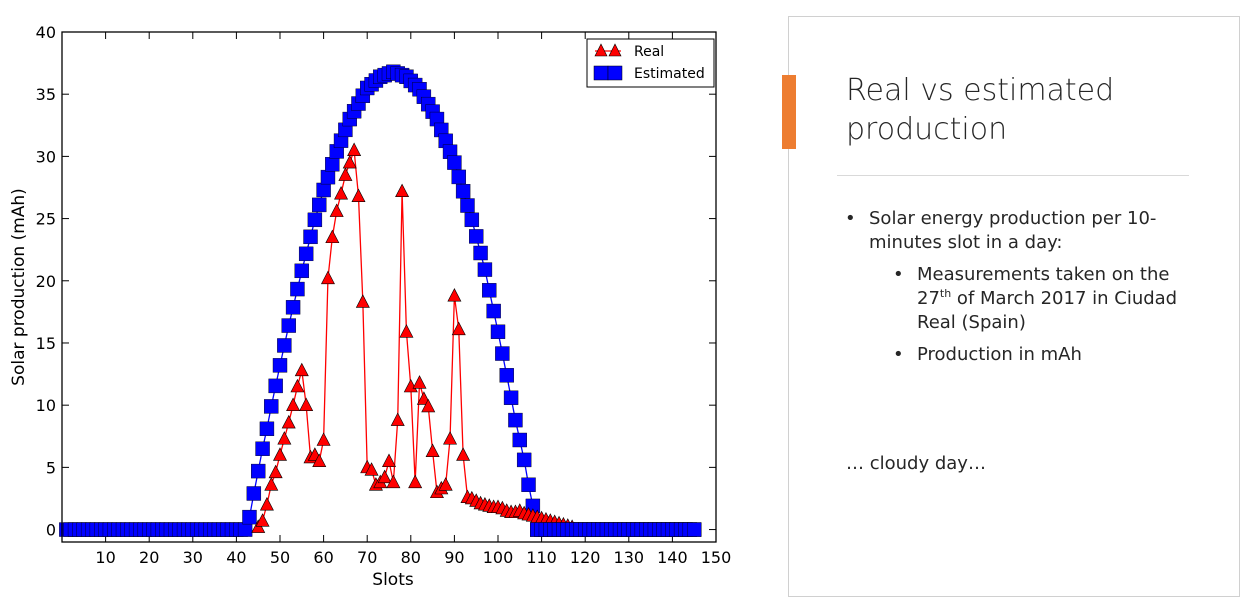  What do you see at coordinates (672, 557) in the screenshot?
I see `x-tick-label: 140` at bounding box center [672, 557].